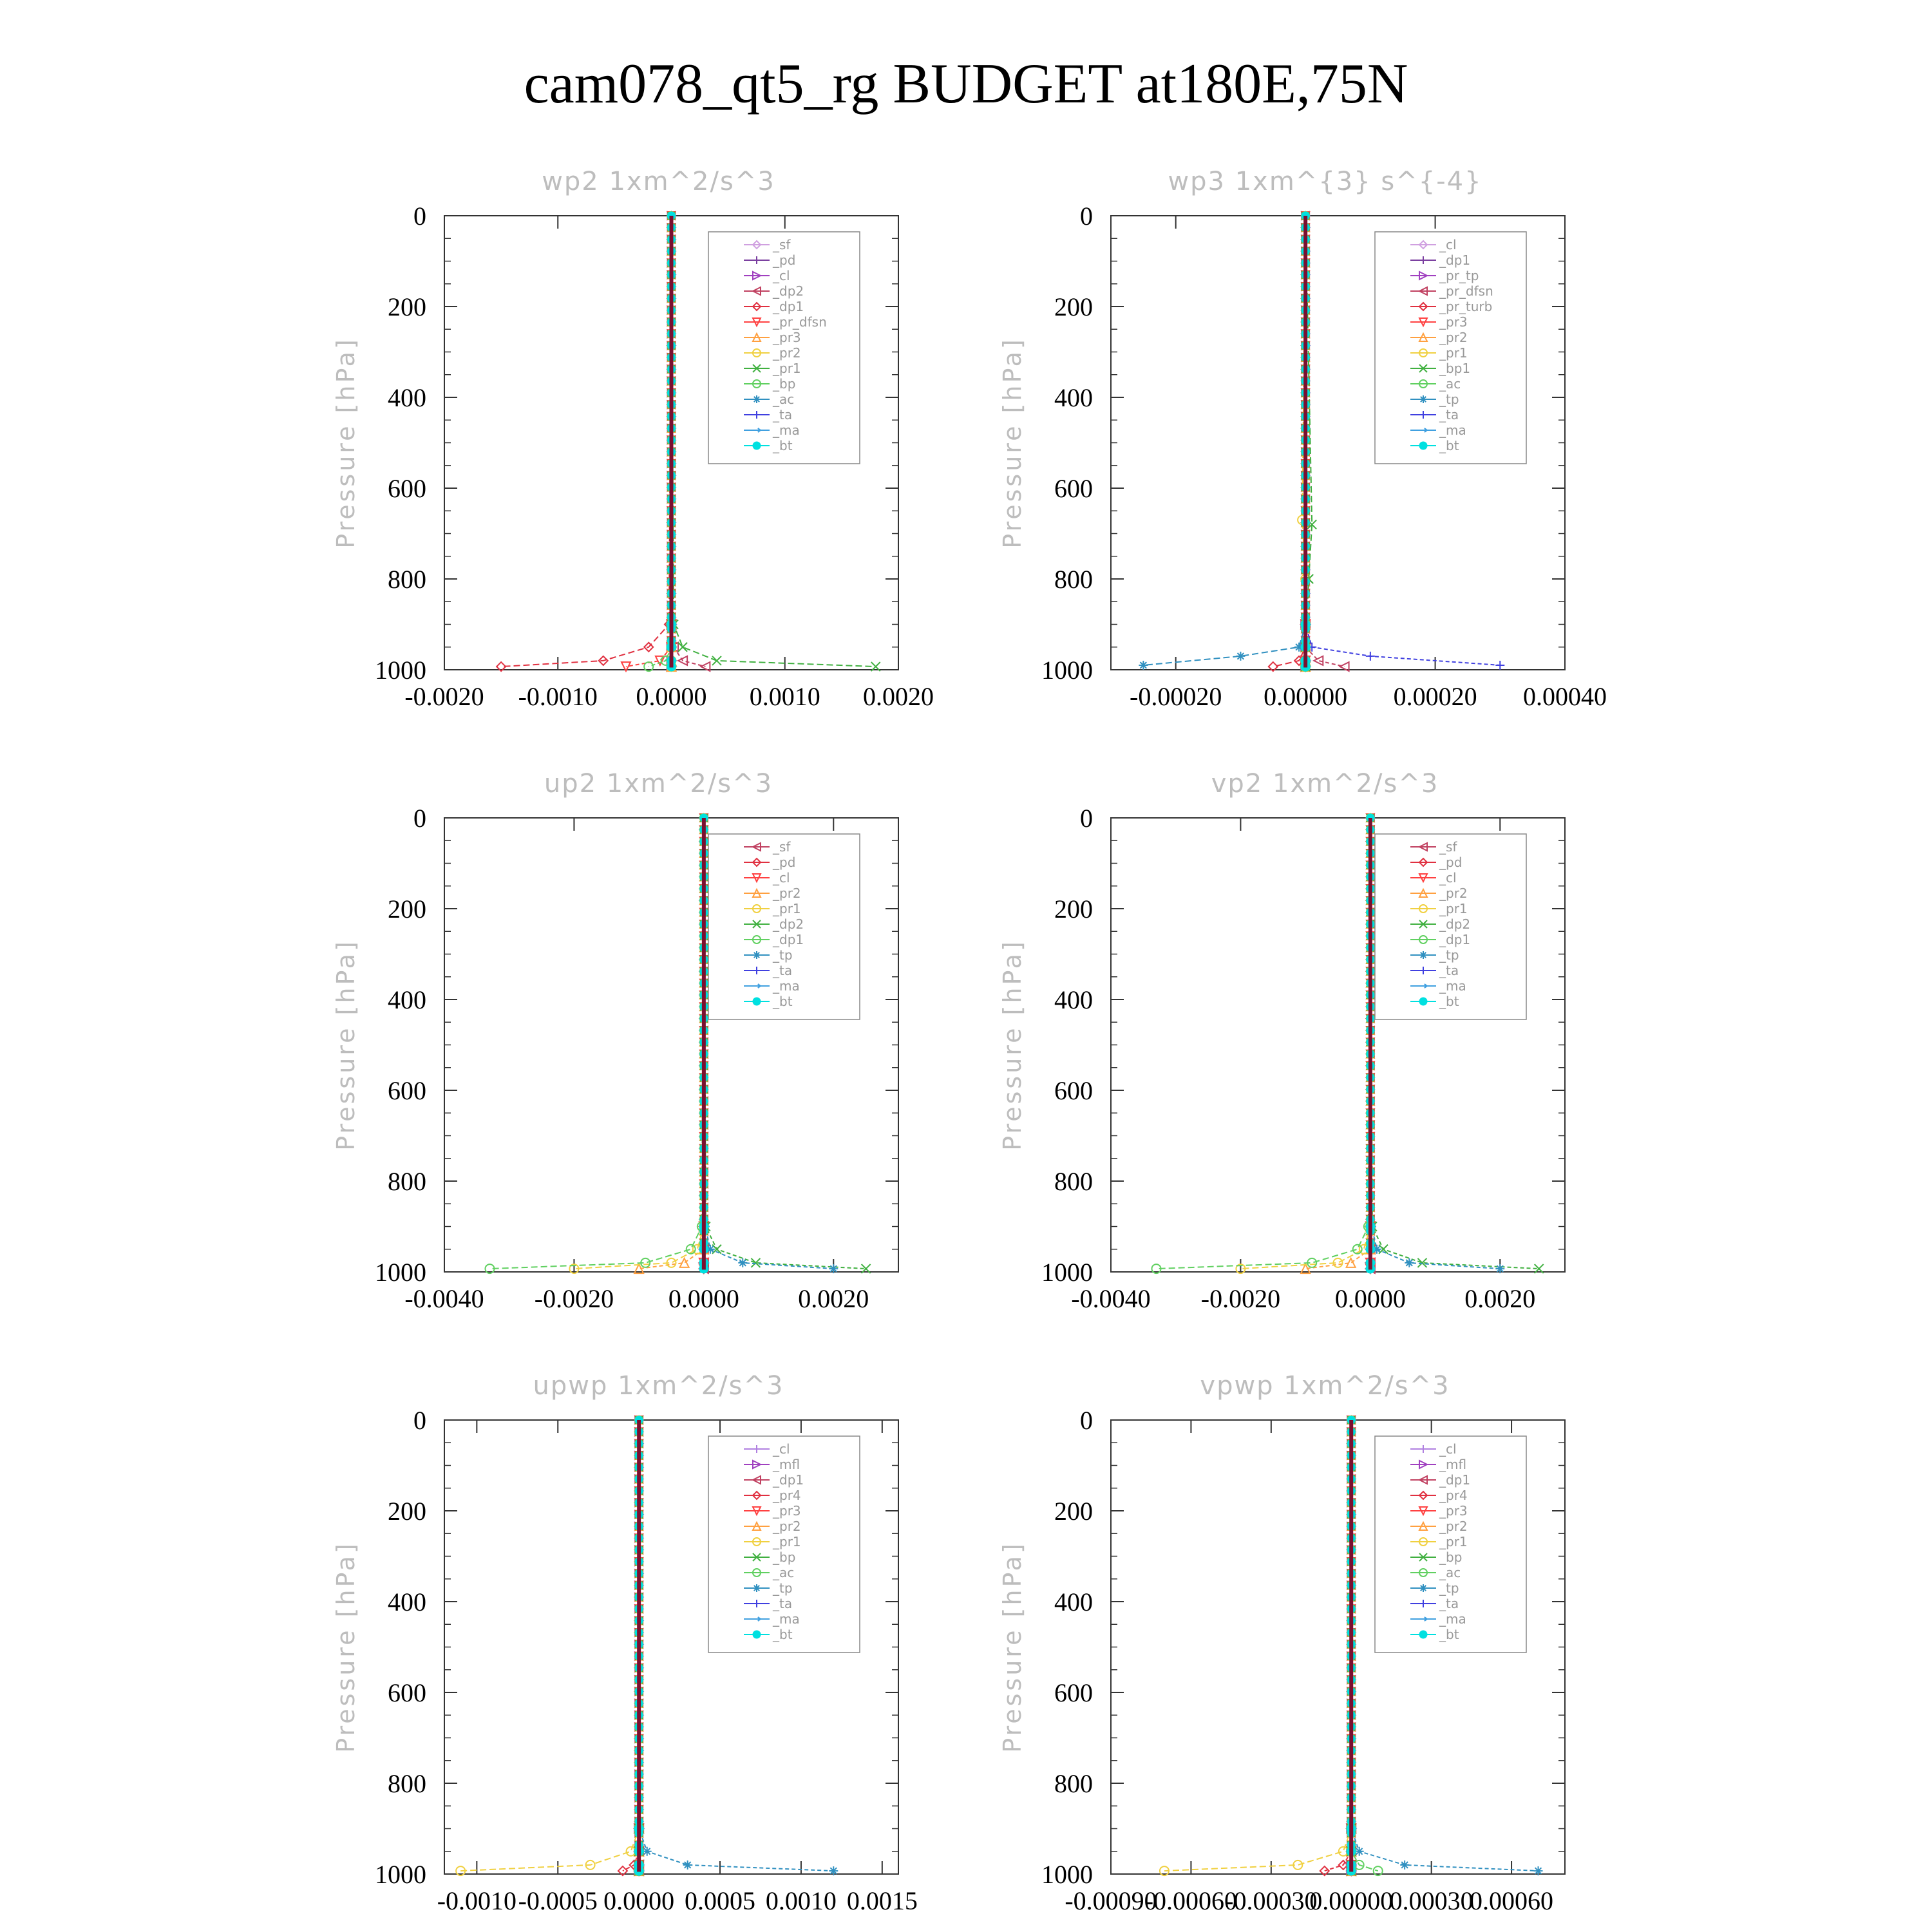 The image size is (1932, 1932). I want to click on series-pr2, so click(671, 1043).